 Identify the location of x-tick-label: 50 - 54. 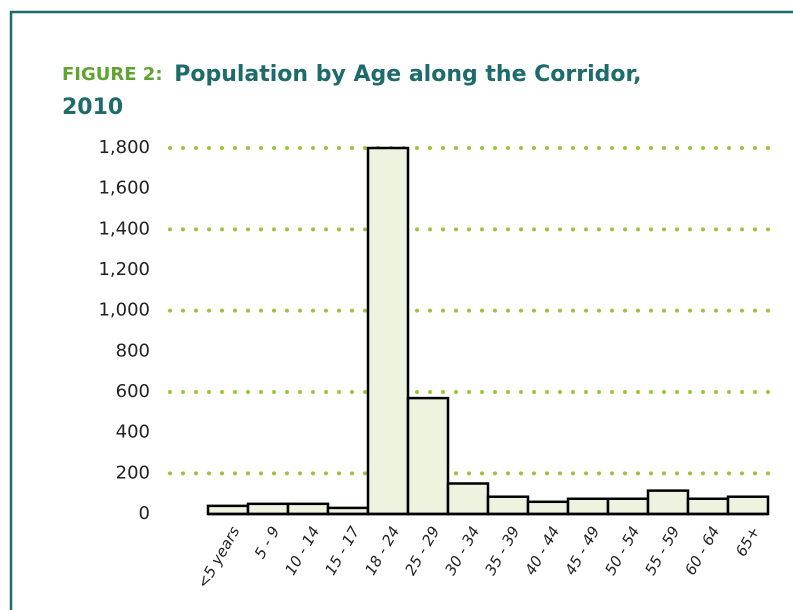
(622, 550).